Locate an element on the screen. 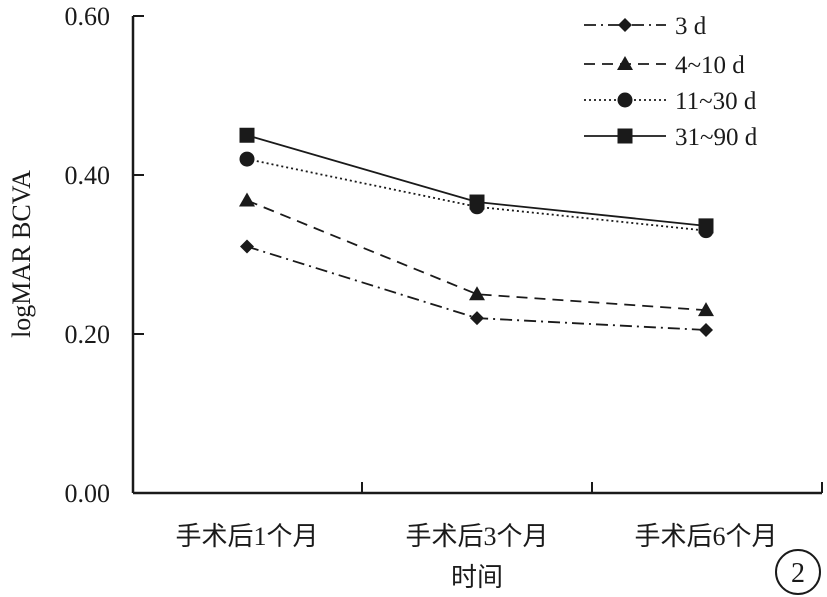  y-tick-label: 0.60 is located at coordinates (88, 16).